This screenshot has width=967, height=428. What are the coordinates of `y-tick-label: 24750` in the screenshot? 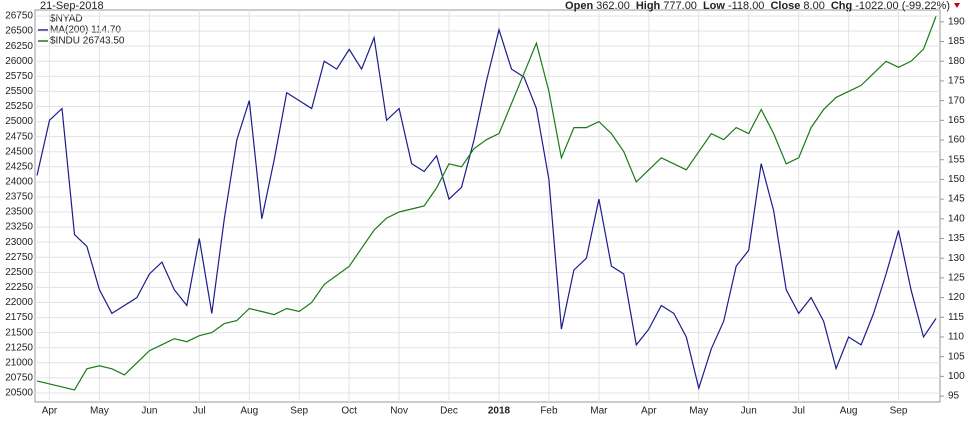 It's located at (19, 136).